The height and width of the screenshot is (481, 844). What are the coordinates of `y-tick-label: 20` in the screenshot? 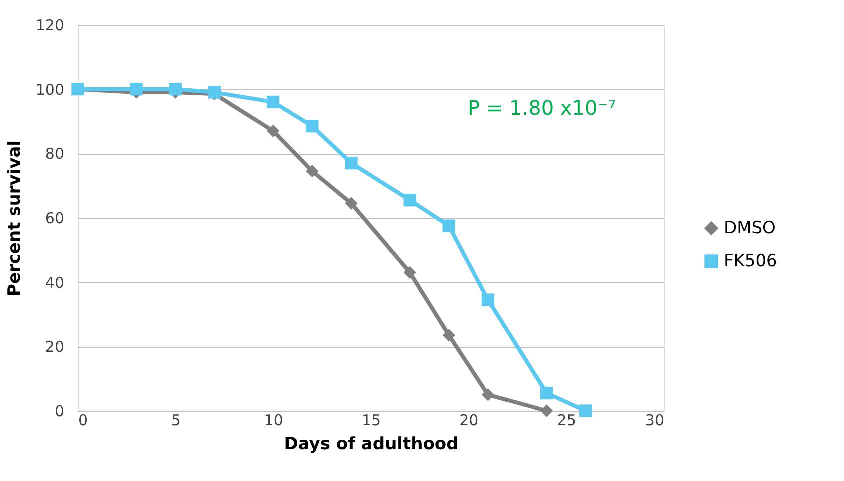 It's located at (54, 347).